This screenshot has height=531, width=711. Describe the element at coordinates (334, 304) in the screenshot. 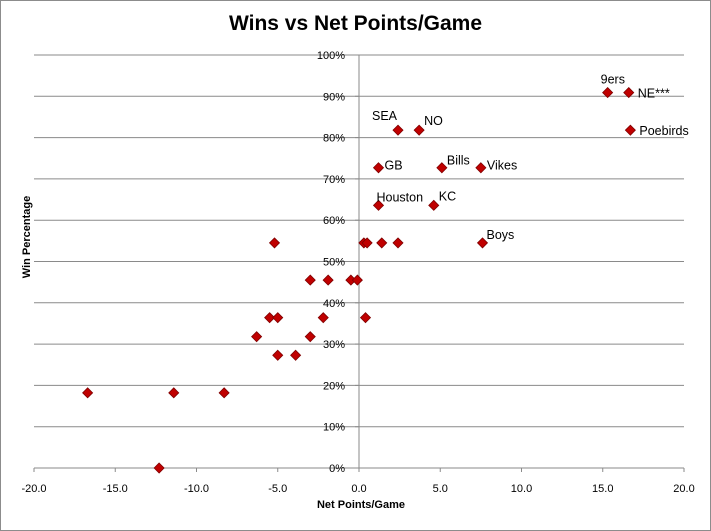

I see `y-tick-label: 40%` at that location.